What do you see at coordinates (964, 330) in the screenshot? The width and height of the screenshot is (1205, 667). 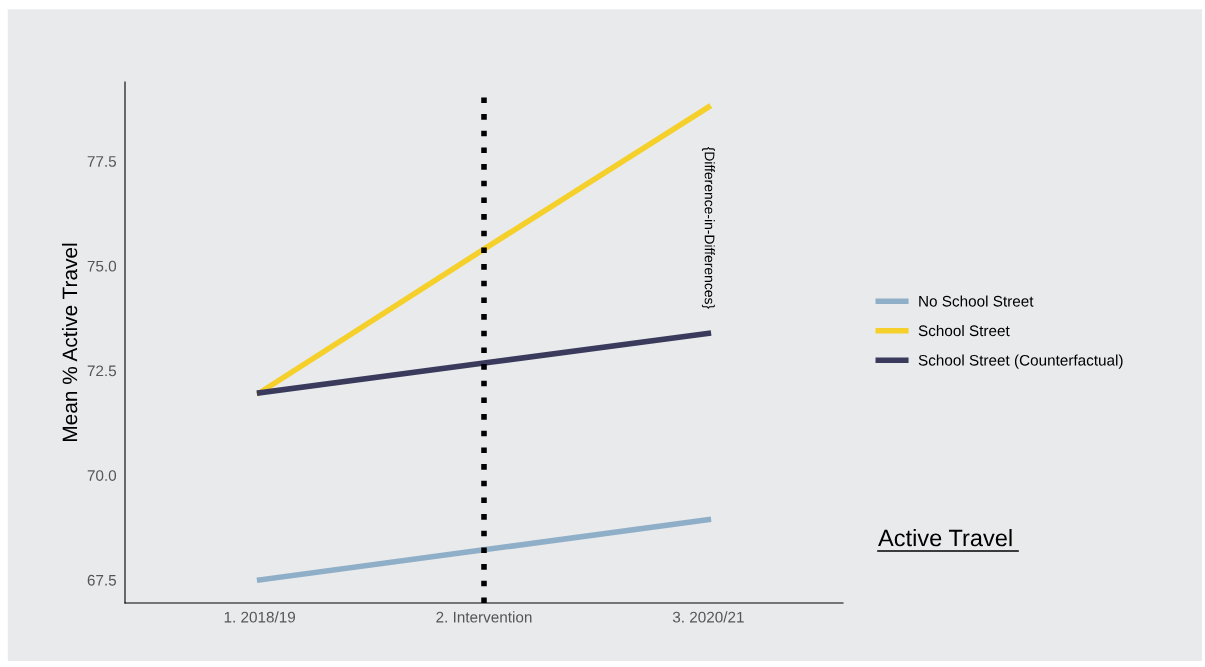 I see `legend-label: School Street` at bounding box center [964, 330].